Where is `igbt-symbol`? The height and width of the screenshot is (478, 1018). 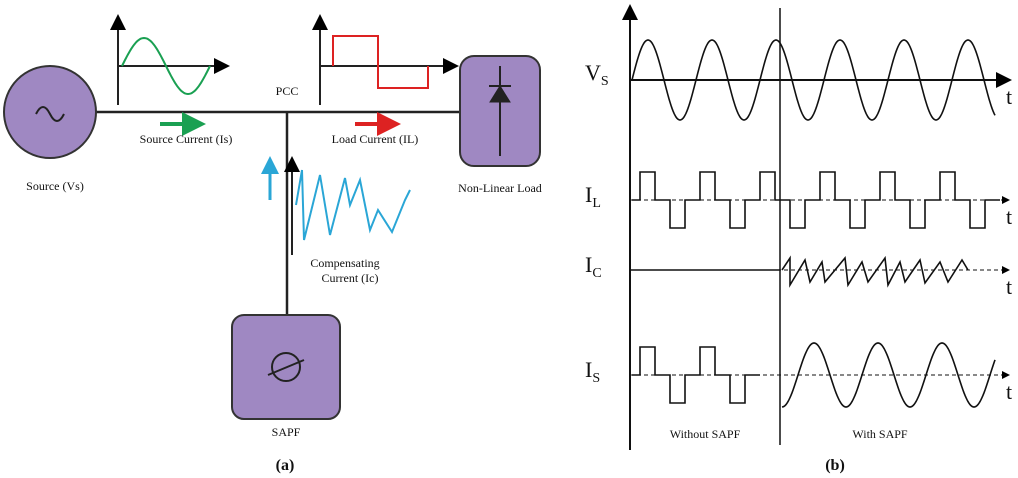
igbt-symbol is located at coordinates (286, 367).